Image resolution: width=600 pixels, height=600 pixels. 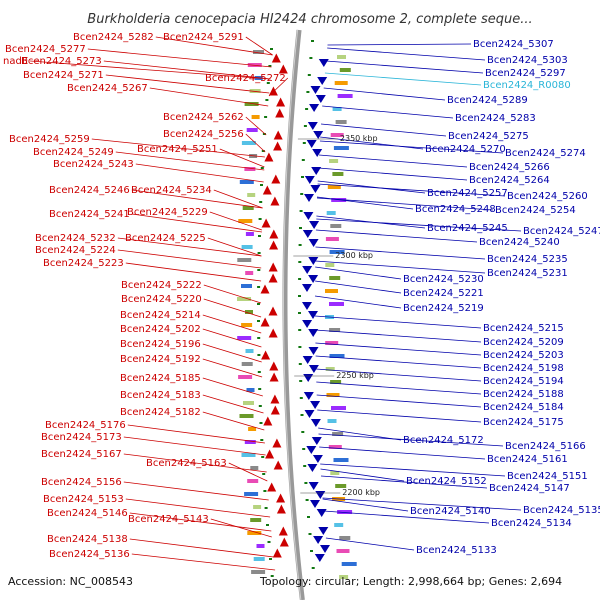 What do you see at coordinates (15, 61) in the screenshot?
I see `gene-label-left: nadE` at bounding box center [15, 61].